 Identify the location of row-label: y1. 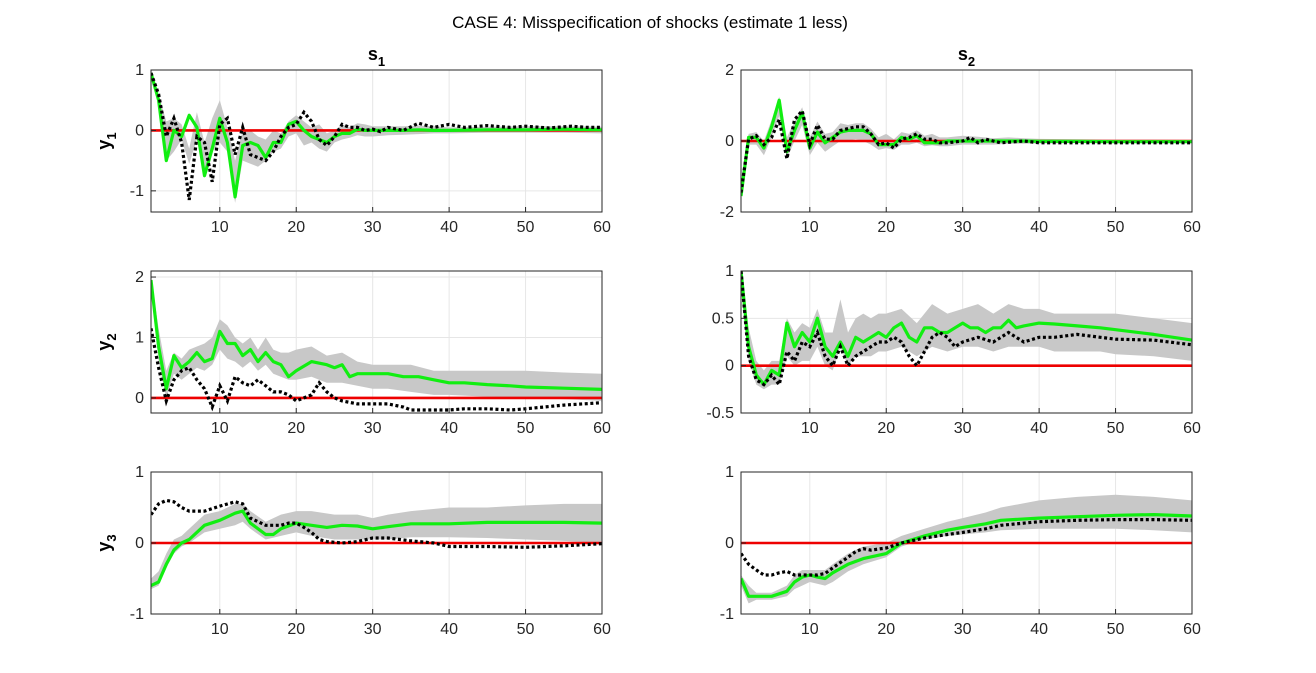
(106, 140).